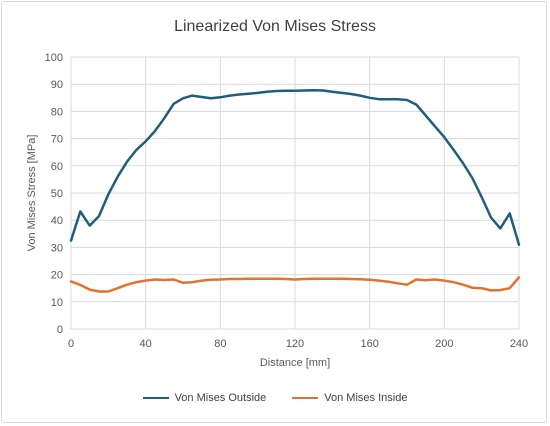 This screenshot has height=426, width=550. I want to click on x-tick-label: 200, so click(444, 344).